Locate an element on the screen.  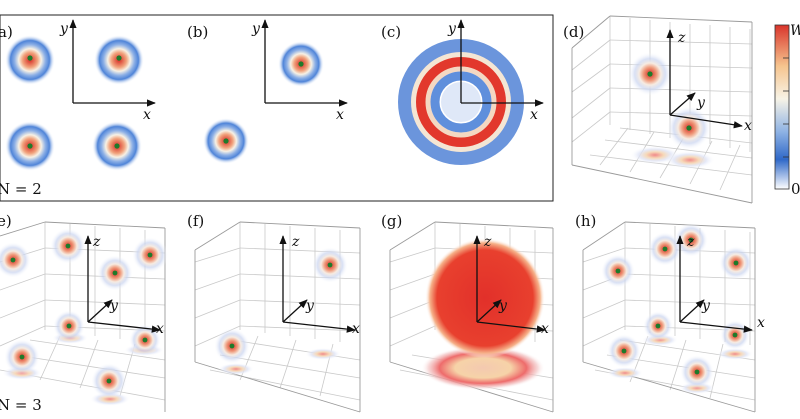
panel-h-label: (h) is located at coordinates (585, 221).